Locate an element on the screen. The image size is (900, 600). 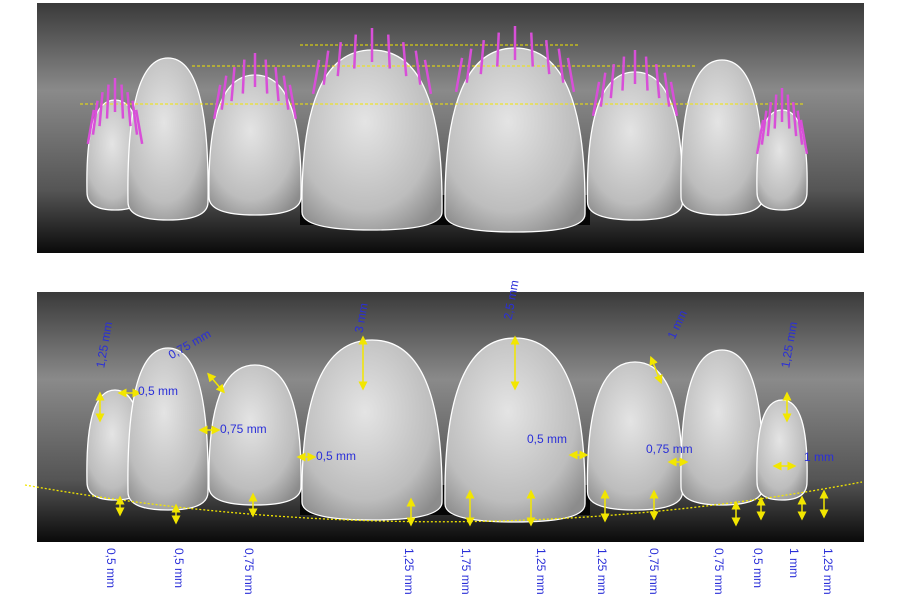
depth-label: 1,75 mm is located at coordinates (466, 571).